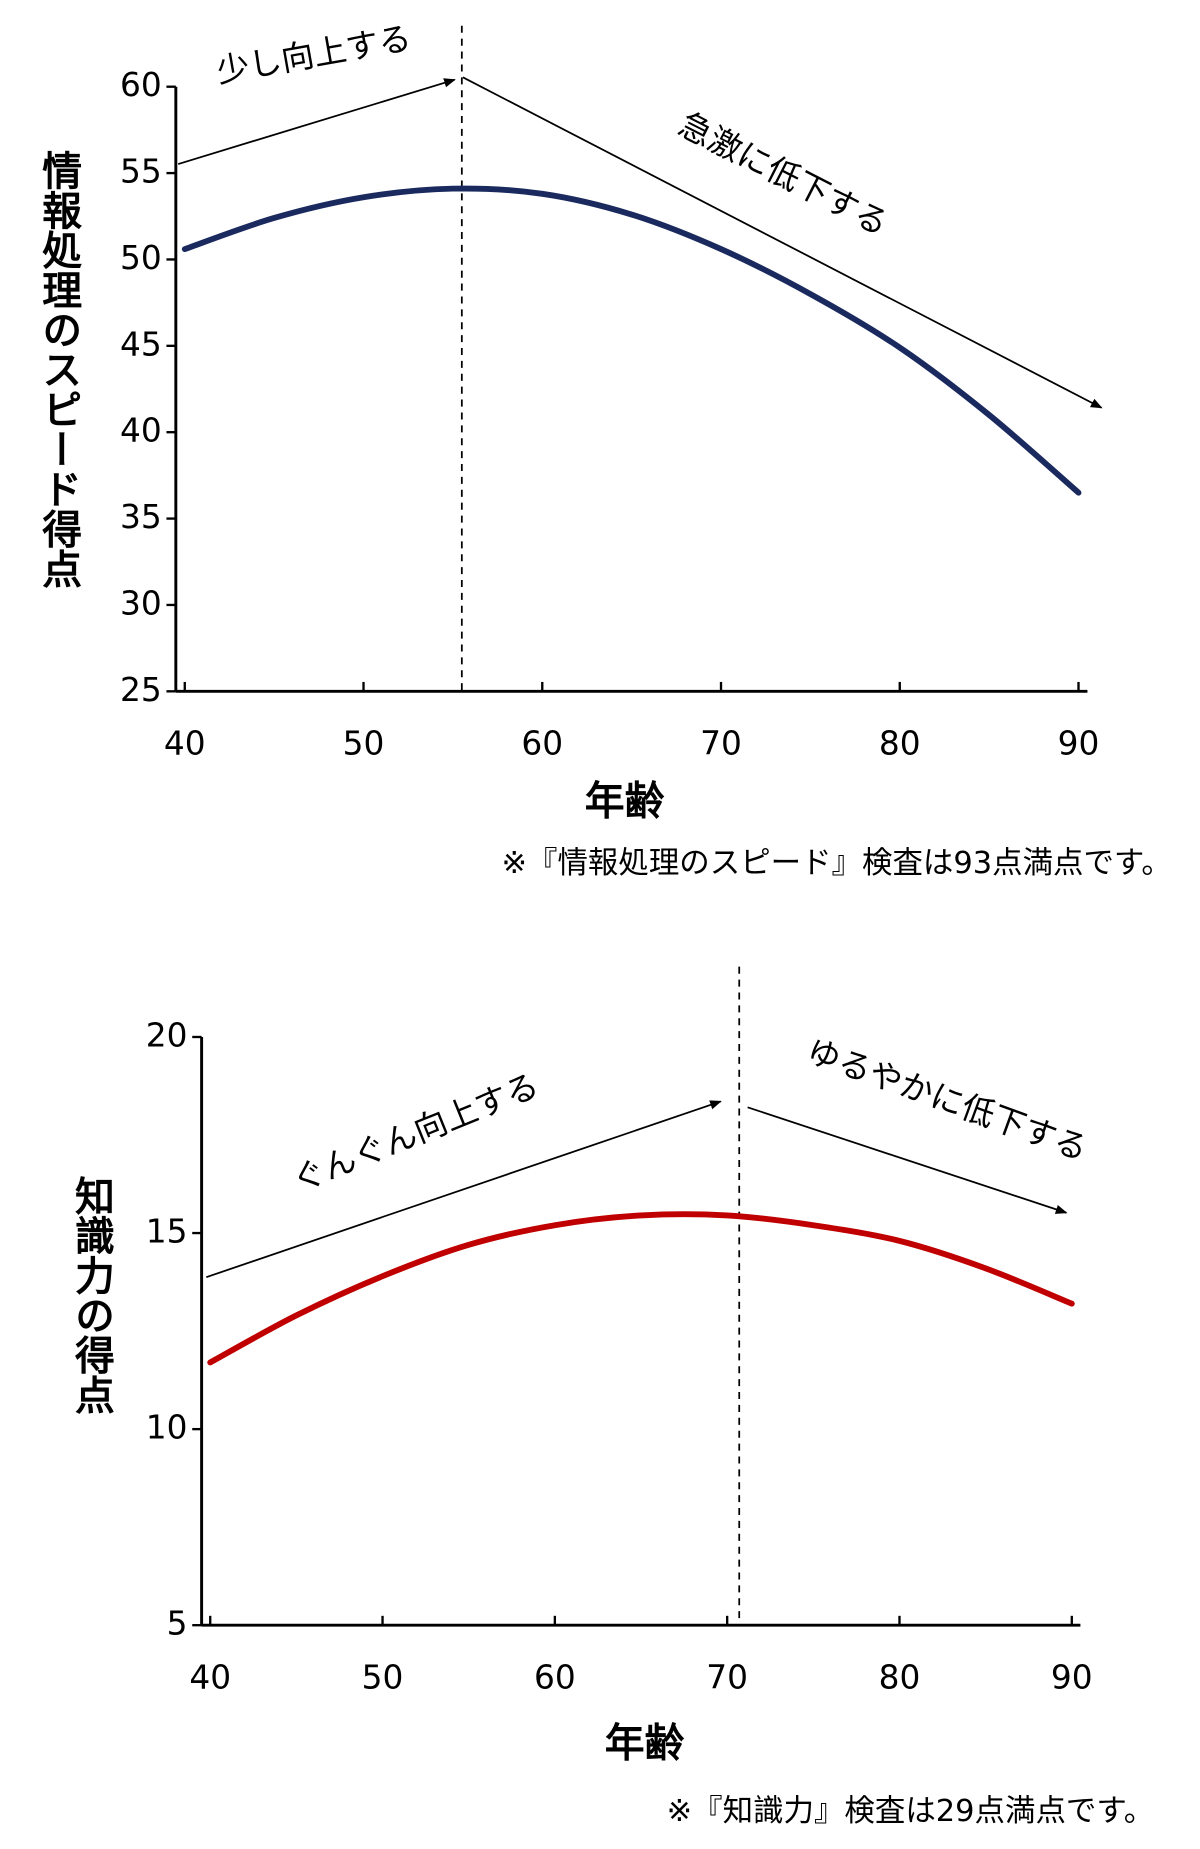 This screenshot has height=1849, width=1200. What do you see at coordinates (167, 1035) in the screenshot?
I see `y-tick-label: 20` at bounding box center [167, 1035].